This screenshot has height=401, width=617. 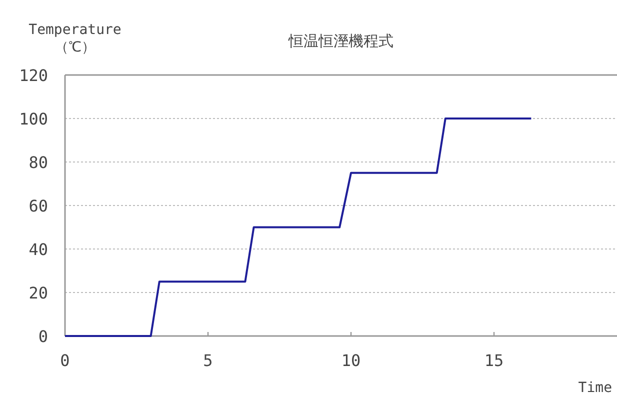 What do you see at coordinates (595, 388) in the screenshot?
I see `x-axis-title: Time` at bounding box center [595, 388].